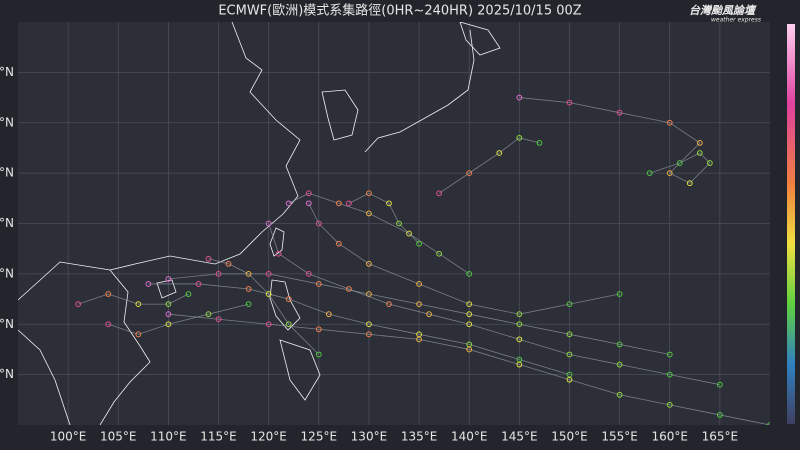  I want to click on lon-tick-label: 115°E, so click(218, 437).